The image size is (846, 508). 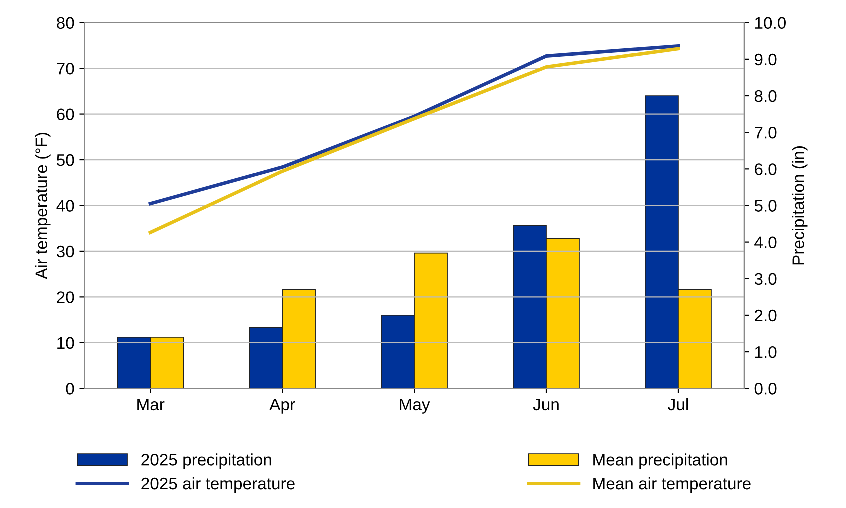 What do you see at coordinates (65, 206) in the screenshot?
I see `y-tick-label: 40` at bounding box center [65, 206].